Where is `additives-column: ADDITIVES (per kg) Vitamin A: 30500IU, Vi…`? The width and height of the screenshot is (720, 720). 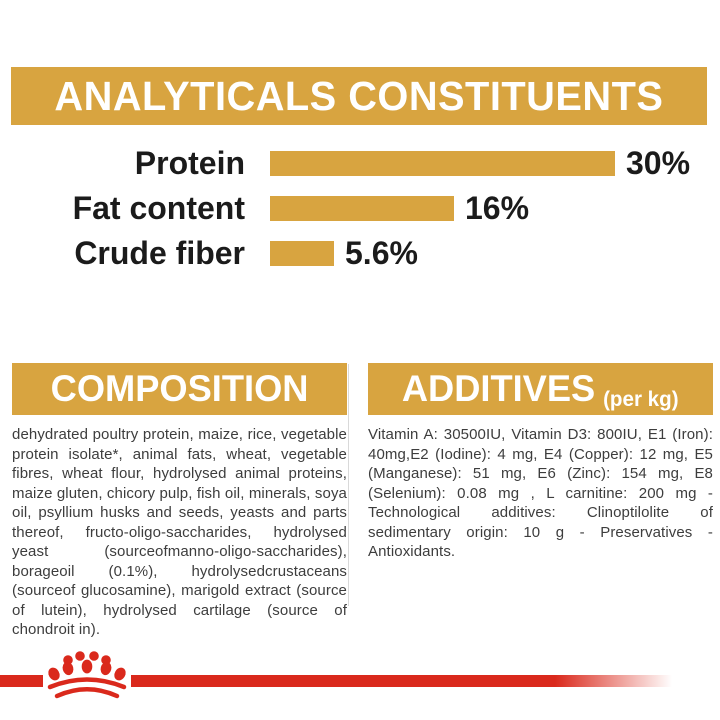 additives-column: ADDITIVES (per kg) Vitamin A: 30500IU, Vi… is located at coordinates (540, 462).